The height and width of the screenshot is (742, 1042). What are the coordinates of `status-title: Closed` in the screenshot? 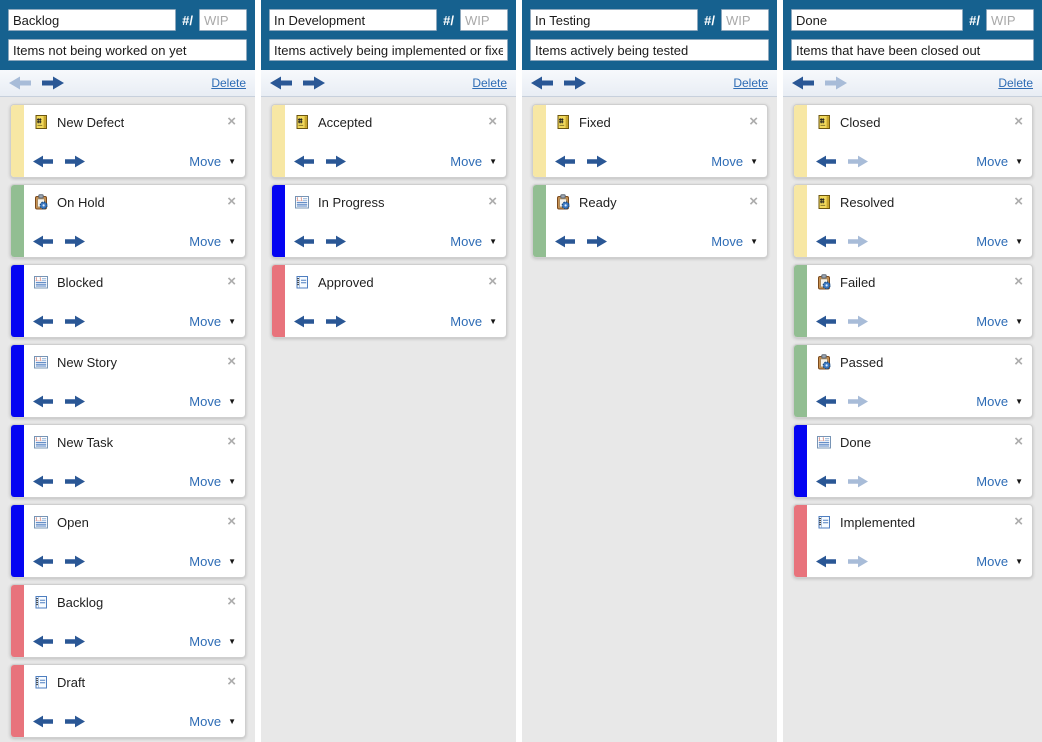 It's located at (860, 122).